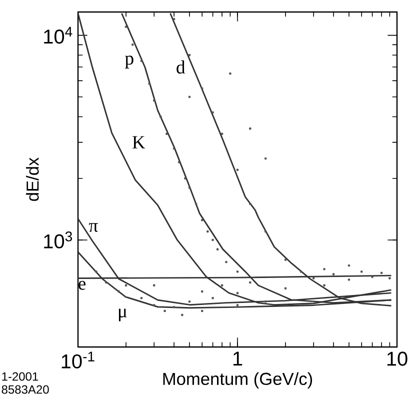 This screenshot has height=402, width=410. Describe the element at coordinates (25, 389) in the screenshot. I see `text: 8583A20` at that location.